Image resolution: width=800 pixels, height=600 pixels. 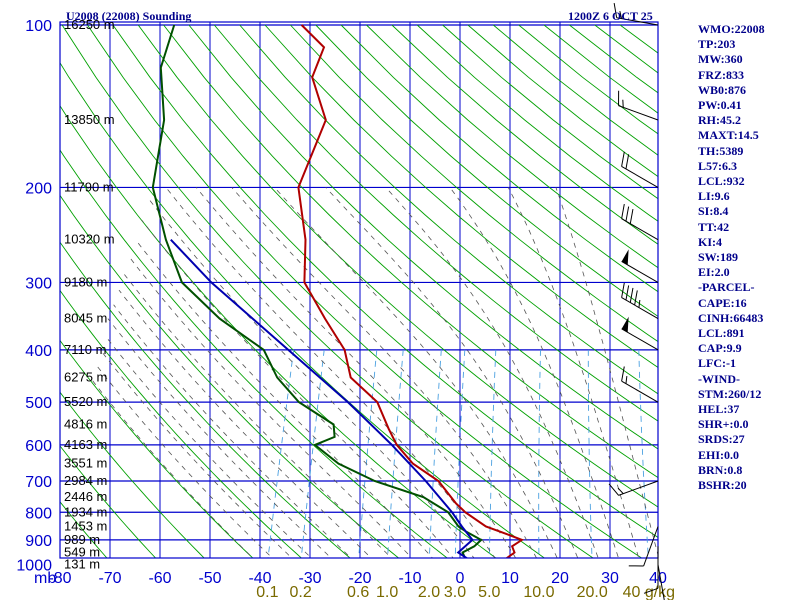 What do you see at coordinates (82, 552) in the screenshot?
I see `height-label: 549 m` at bounding box center [82, 552].